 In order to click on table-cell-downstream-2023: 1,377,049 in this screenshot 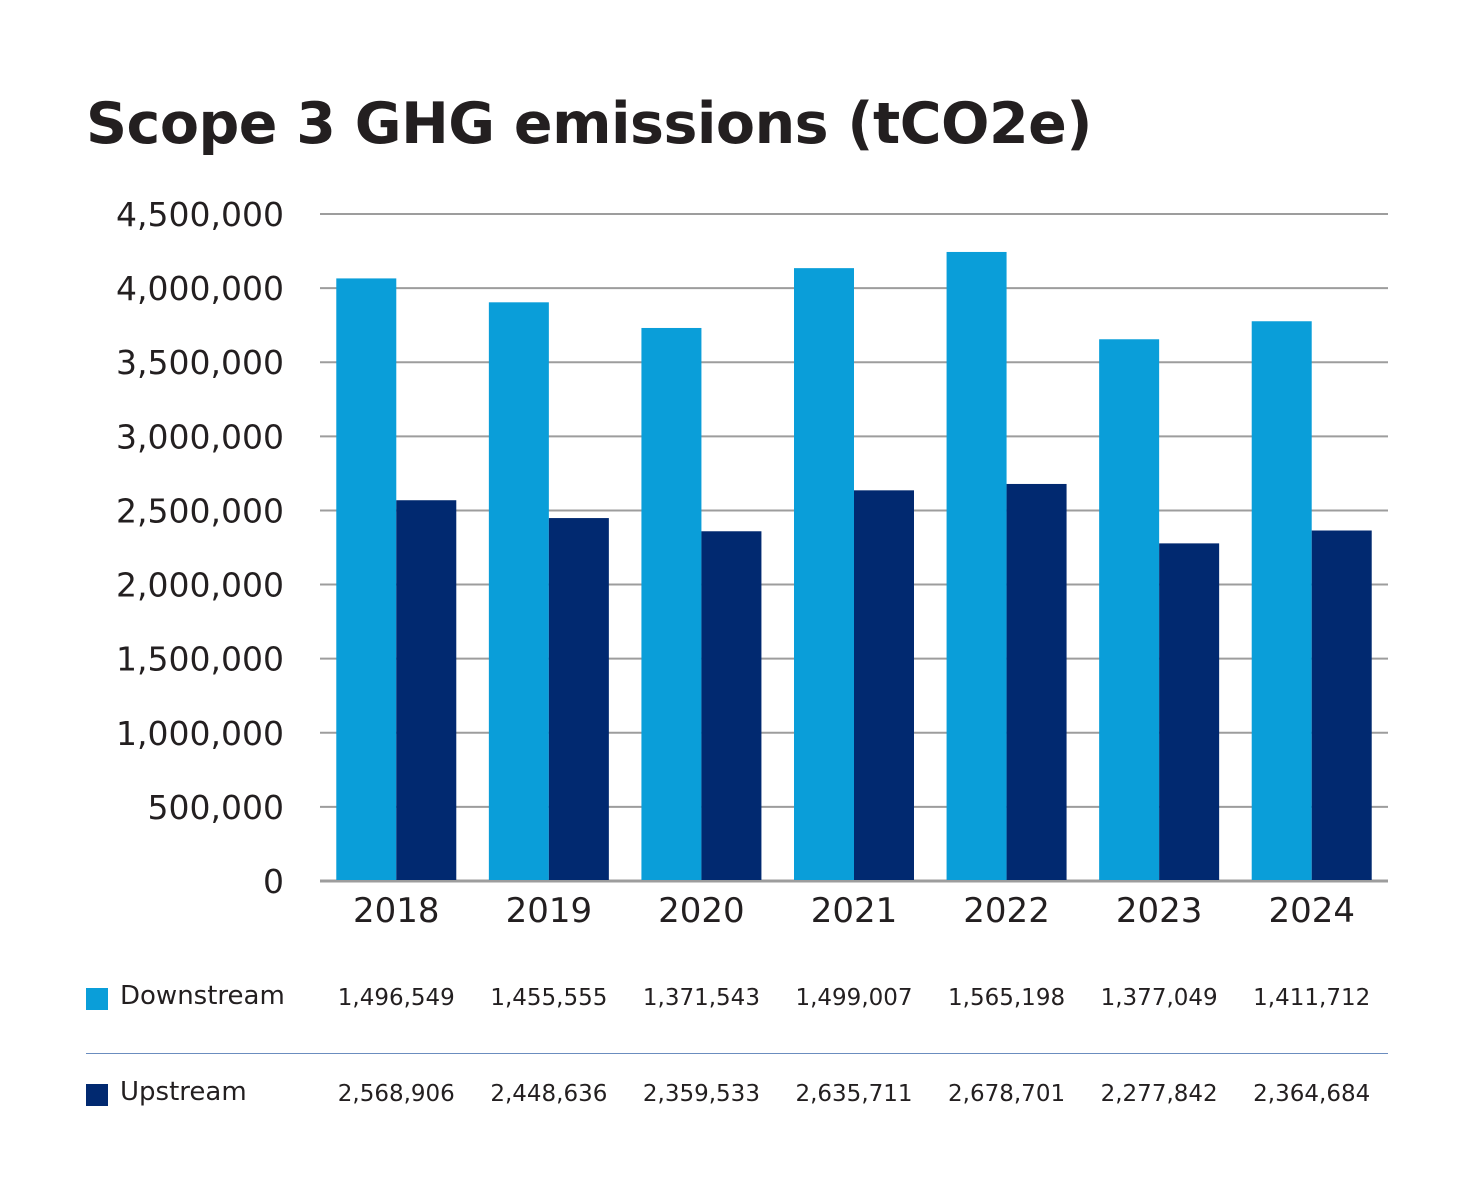, I will do `click(1159, 998)`.